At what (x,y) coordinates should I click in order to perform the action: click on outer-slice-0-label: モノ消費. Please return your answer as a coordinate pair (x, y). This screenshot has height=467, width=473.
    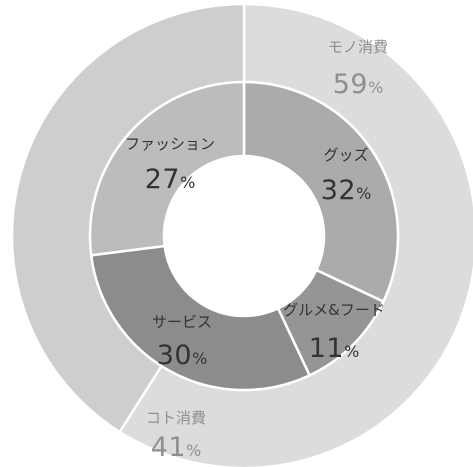
    Looking at the image, I should click on (358, 47).